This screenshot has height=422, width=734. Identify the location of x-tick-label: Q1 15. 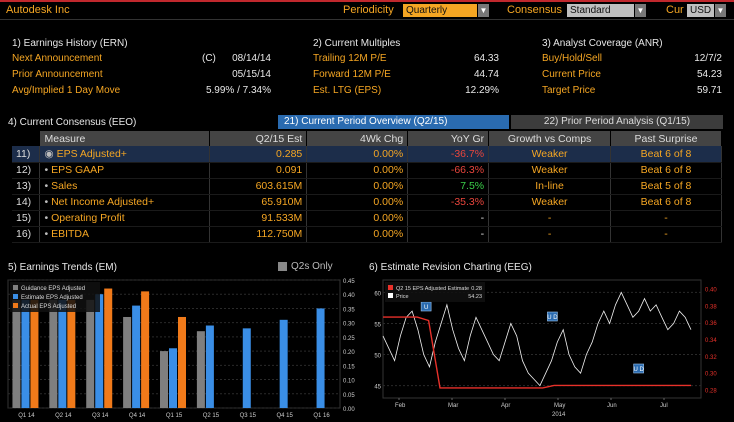
(174, 416).